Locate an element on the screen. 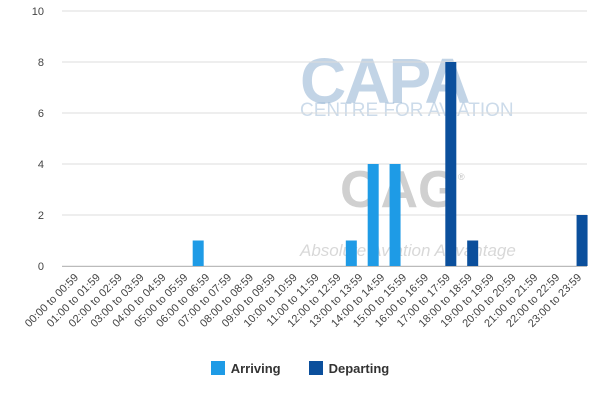 This screenshot has width=600, height=400. y-tick-label: 8 is located at coordinates (41, 63).